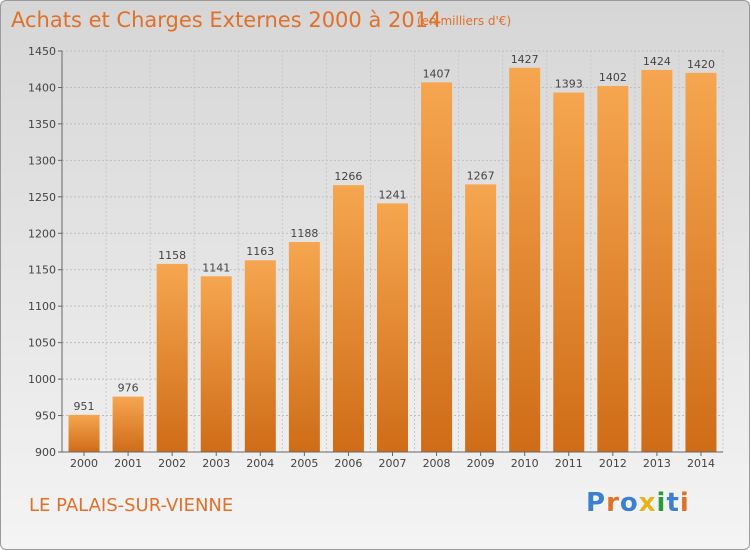 This screenshot has height=550, width=750. I want to click on x-tick-label: 2010, so click(525, 463).